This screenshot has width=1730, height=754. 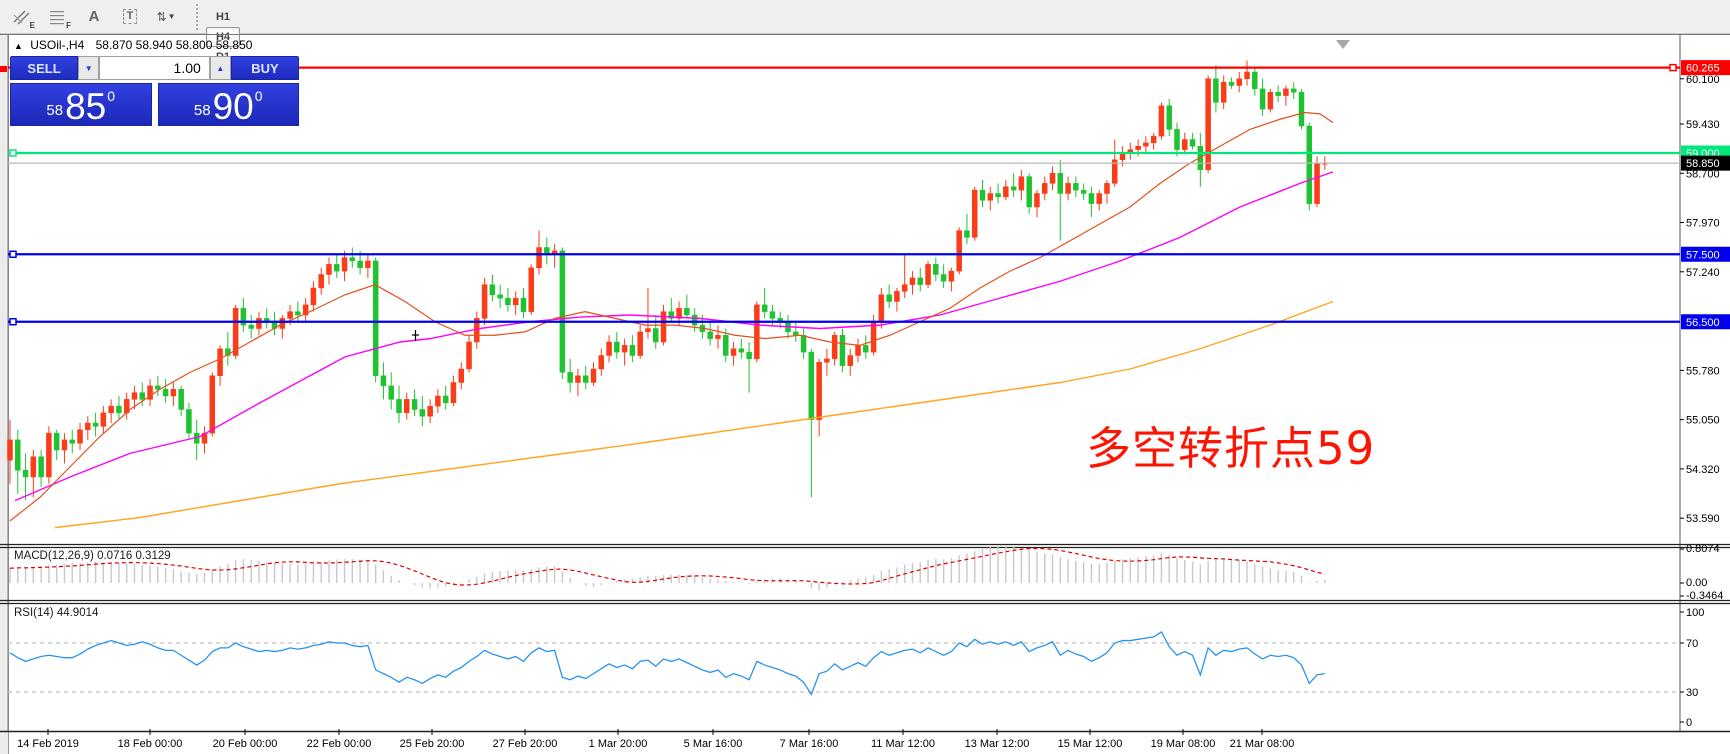 What do you see at coordinates (220, 68) in the screenshot?
I see `volume-increase-button: ▲` at bounding box center [220, 68].